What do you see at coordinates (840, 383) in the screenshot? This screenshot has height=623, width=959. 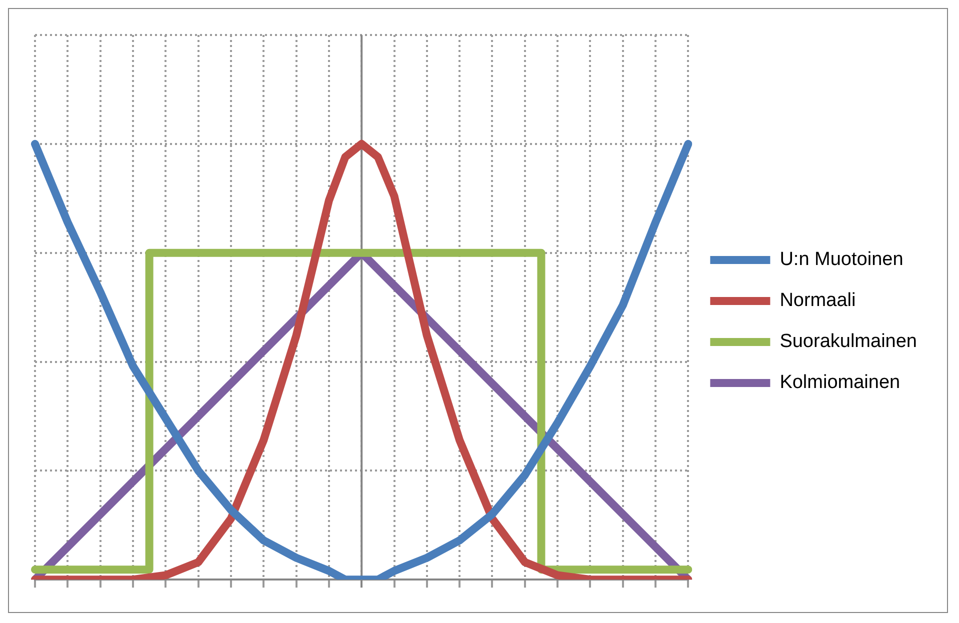 I see `legend-label: Kolmiomainen` at bounding box center [840, 383].